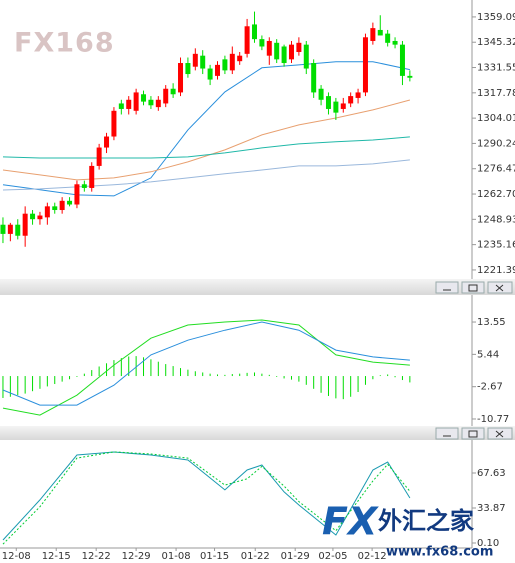  I want to click on y-tick-label: -2.67, so click(490, 387).